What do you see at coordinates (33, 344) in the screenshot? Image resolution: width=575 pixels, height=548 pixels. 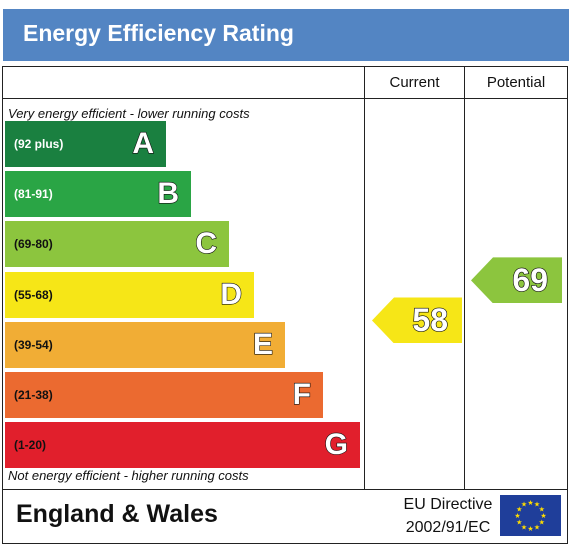 I see `band-e-range: (39-54)` at bounding box center [33, 344].